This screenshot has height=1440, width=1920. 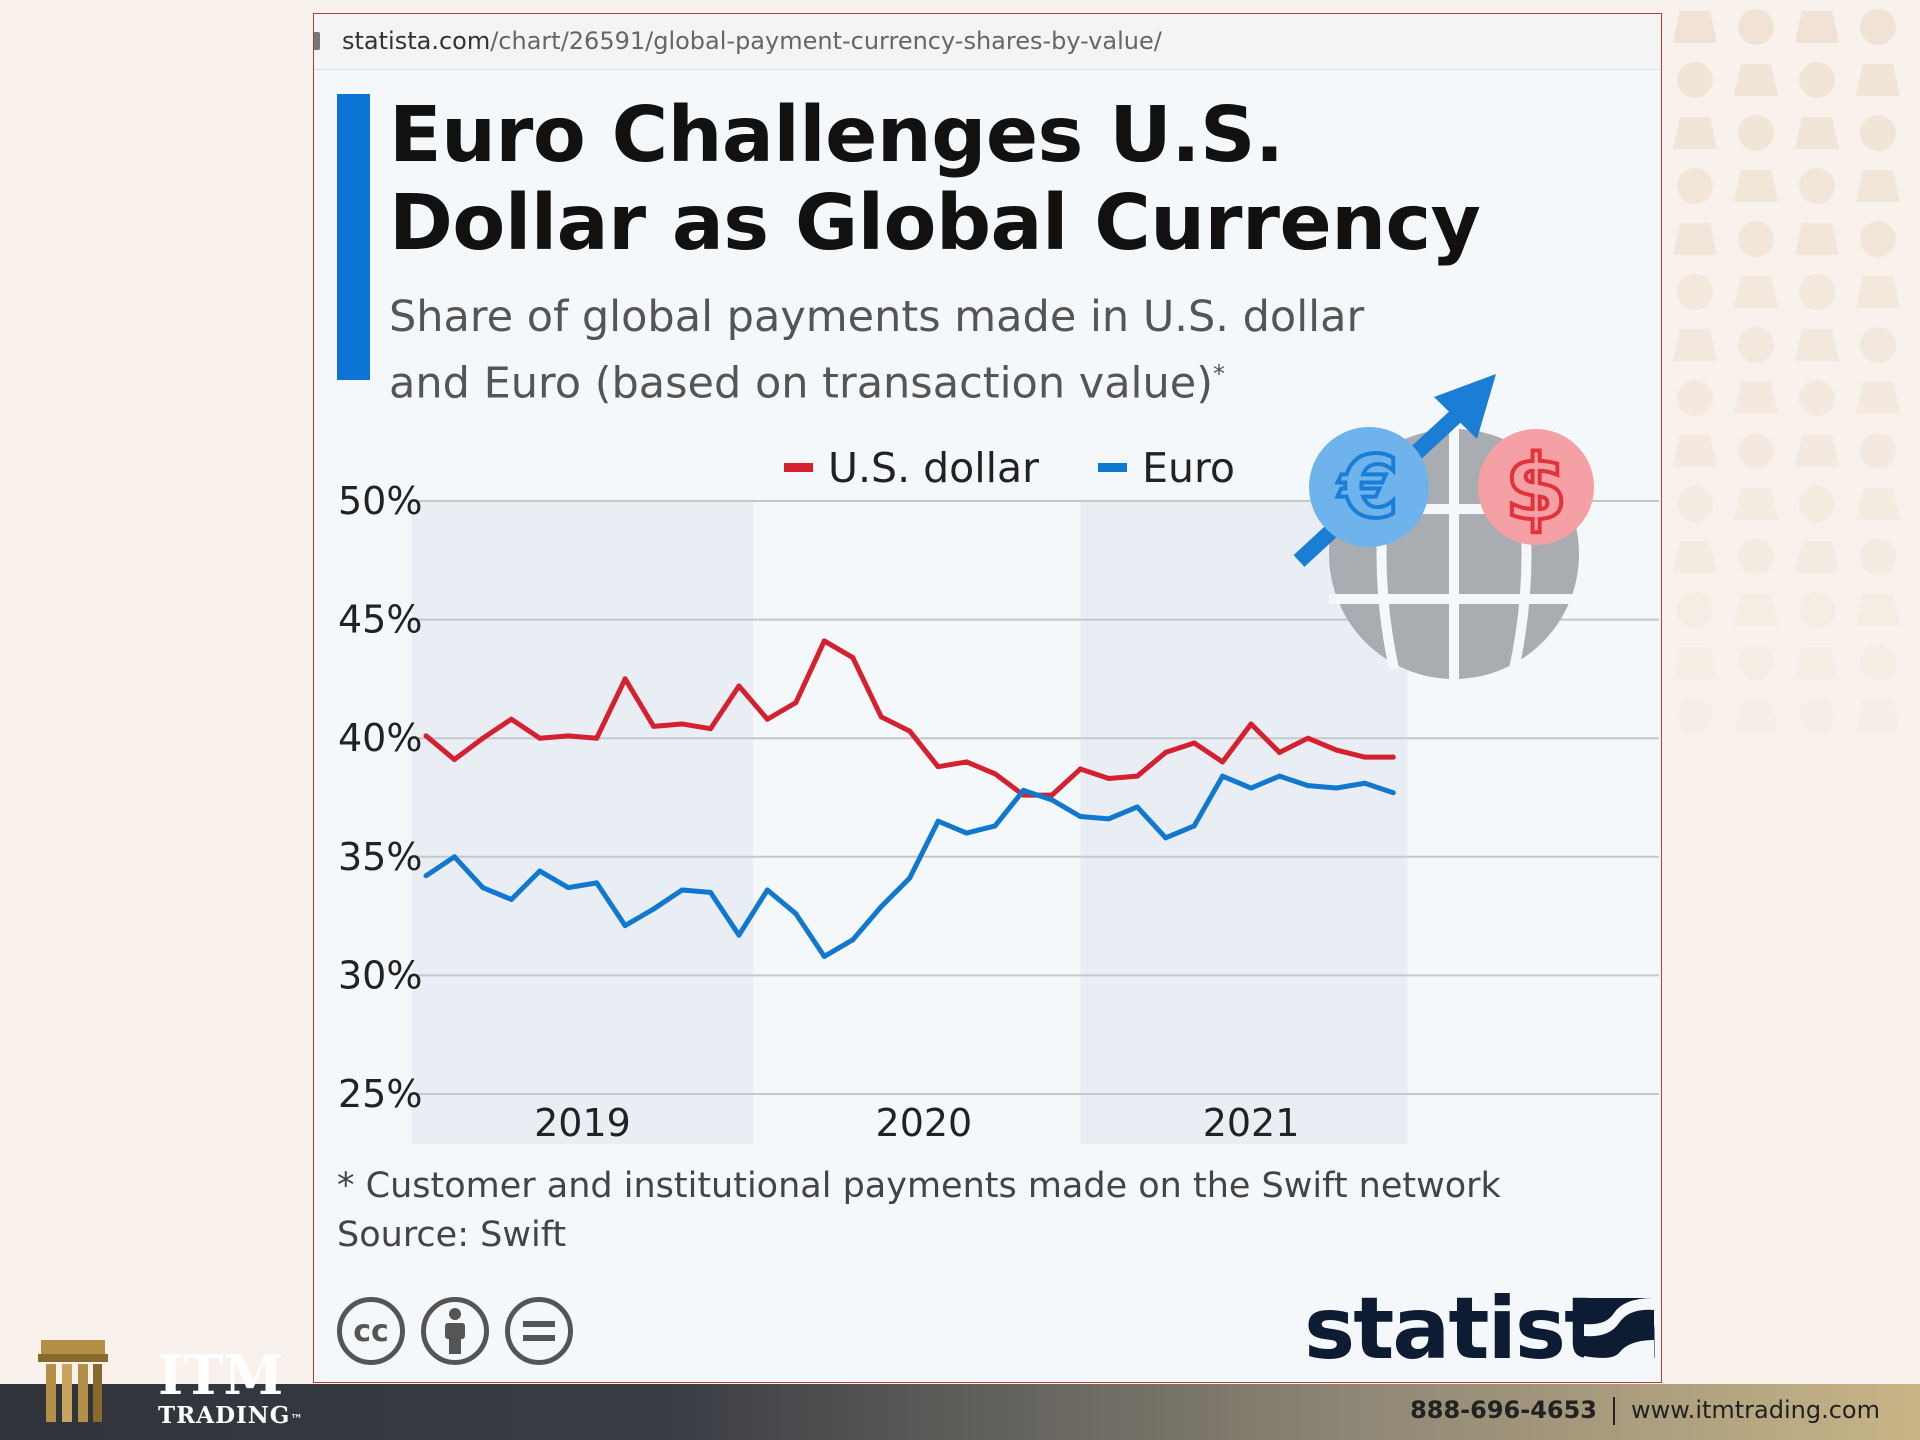 I want to click on y-tick-label: 45%, so click(x=380, y=620).